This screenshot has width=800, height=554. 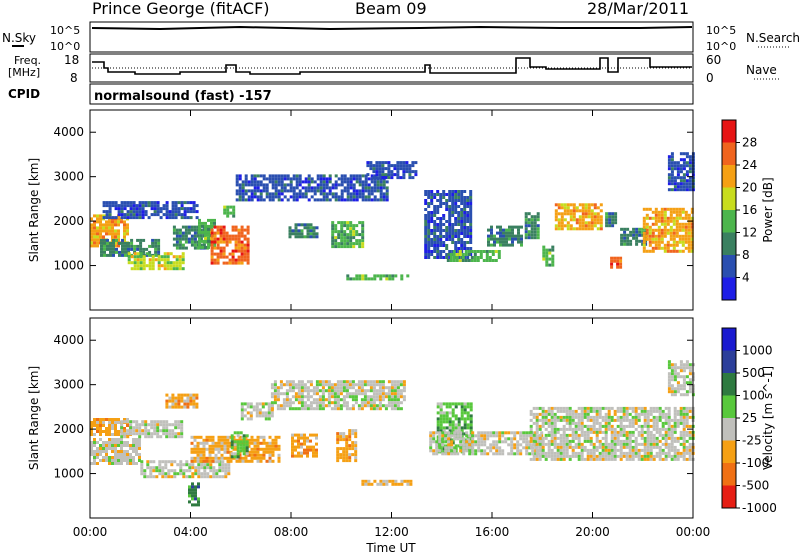 I want to click on n-search-label: N.Search, so click(x=773, y=38).